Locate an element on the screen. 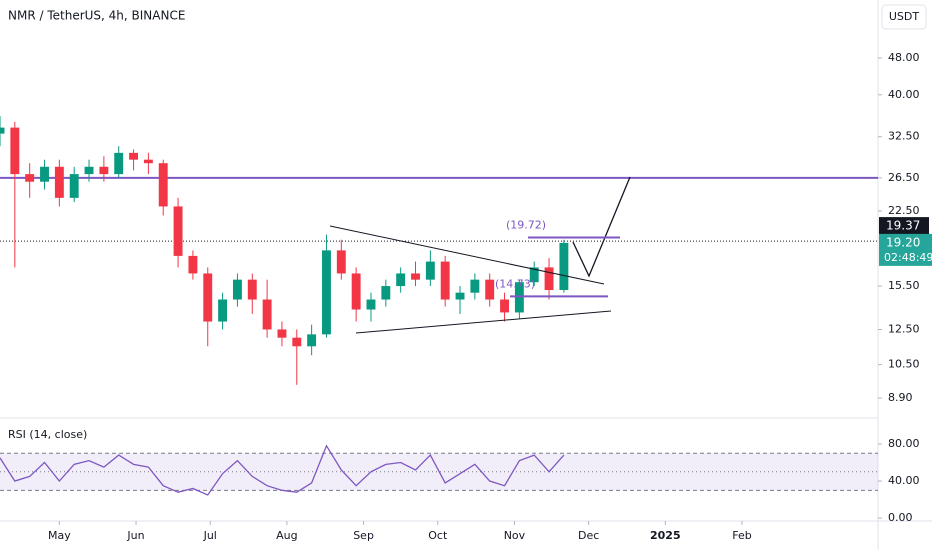 This screenshot has height=550, width=932. y-tick-label: 40.00 is located at coordinates (904, 94).